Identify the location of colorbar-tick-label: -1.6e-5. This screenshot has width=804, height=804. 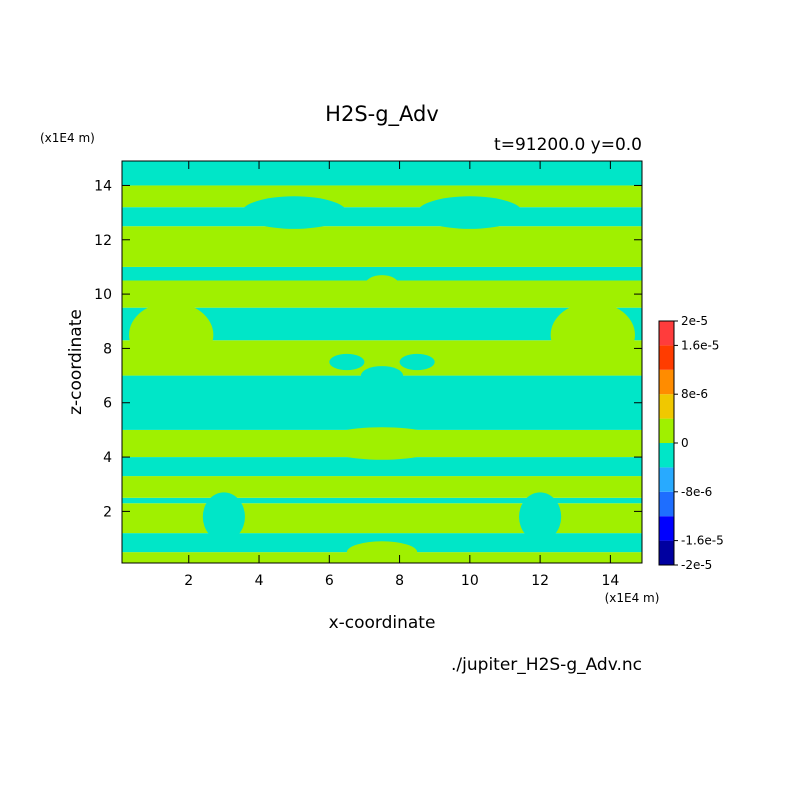
(702, 541).